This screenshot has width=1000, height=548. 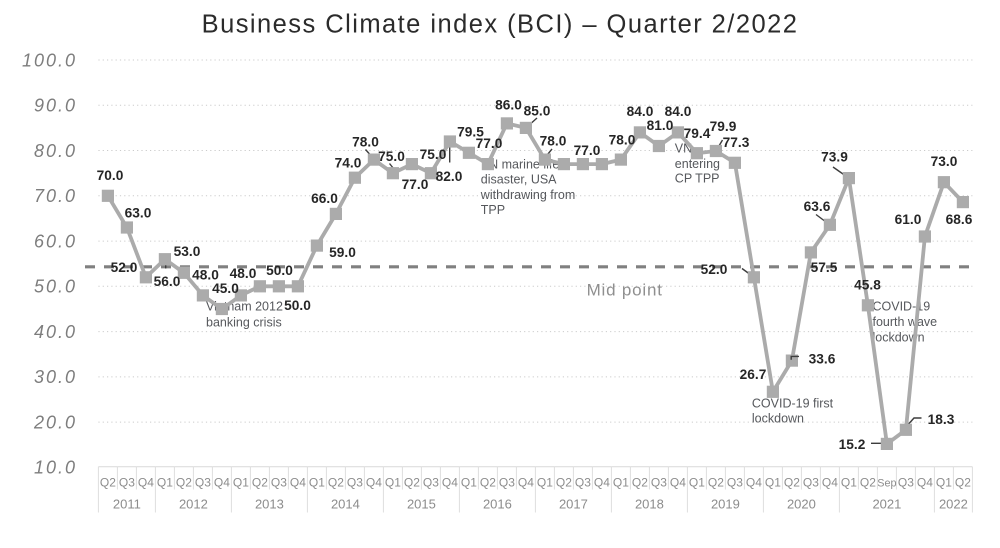 What do you see at coordinates (852, 444) in the screenshot?
I see `svg-text: 15.2` at bounding box center [852, 444].